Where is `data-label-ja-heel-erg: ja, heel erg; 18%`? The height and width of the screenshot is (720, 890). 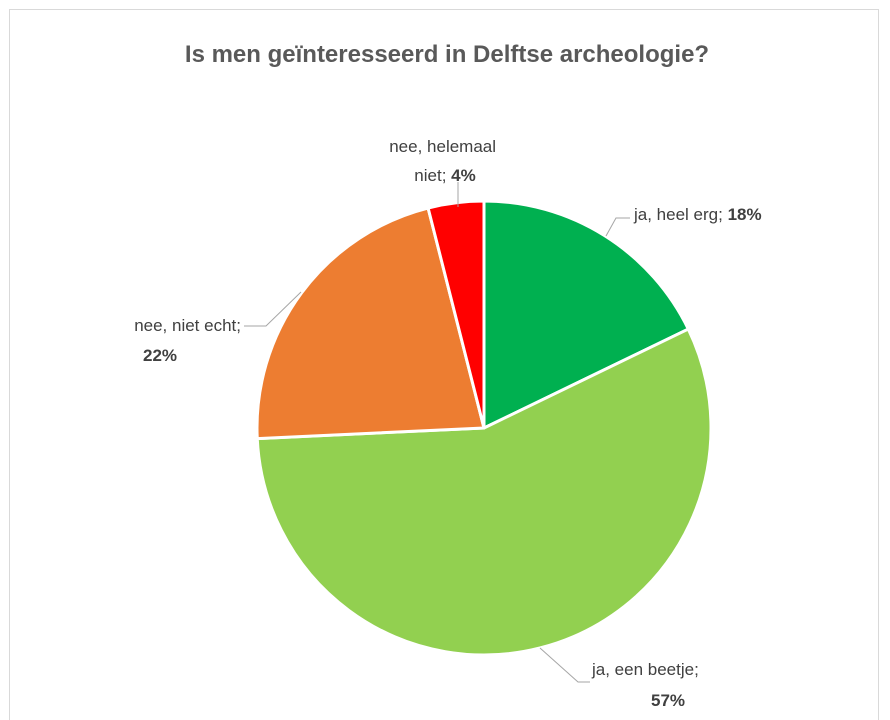
data-label-ja-heel-erg: ja, heel erg; 18% is located at coordinates (697, 214).